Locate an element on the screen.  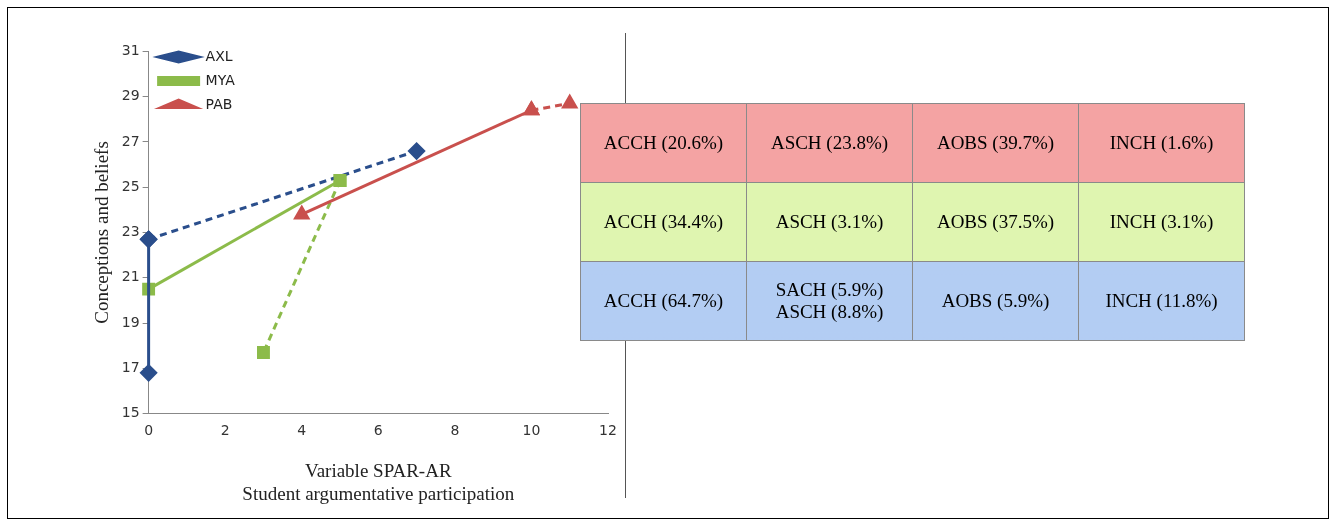
y-axis-title: Conceptions and beliefs is located at coordinates (102, 232).